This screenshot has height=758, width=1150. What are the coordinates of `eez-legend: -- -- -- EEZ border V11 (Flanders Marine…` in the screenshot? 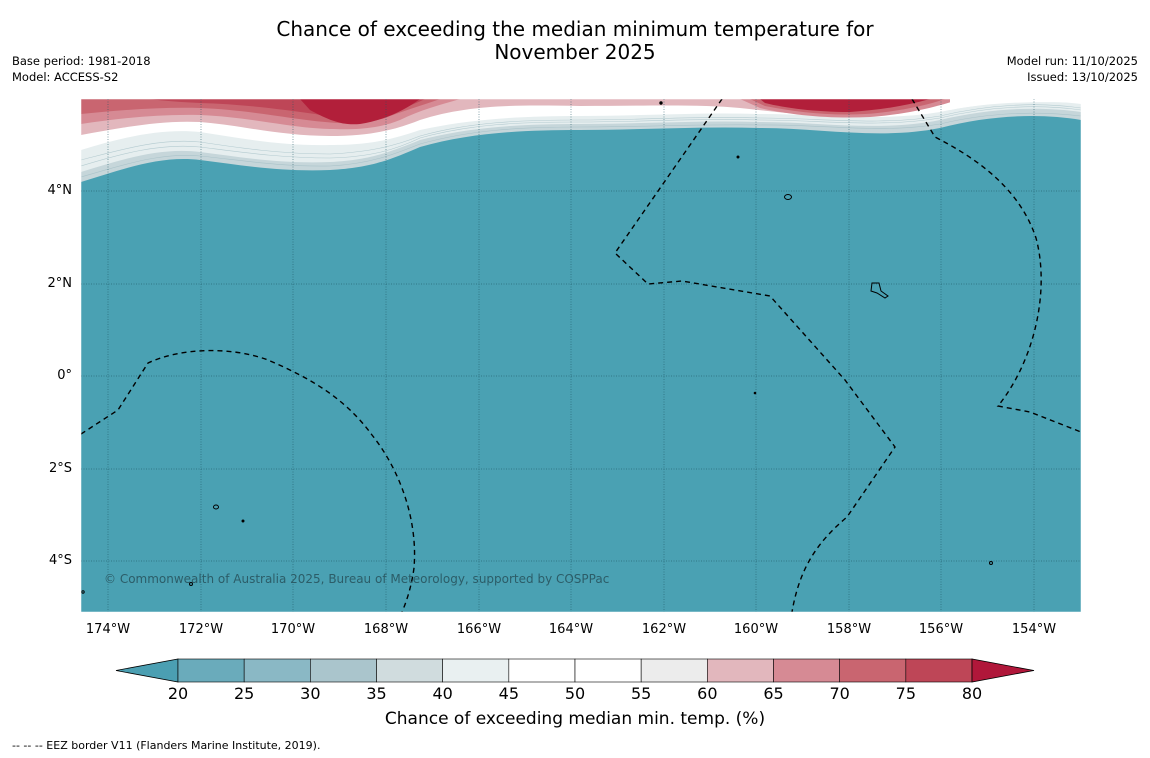 It's located at (166, 745).